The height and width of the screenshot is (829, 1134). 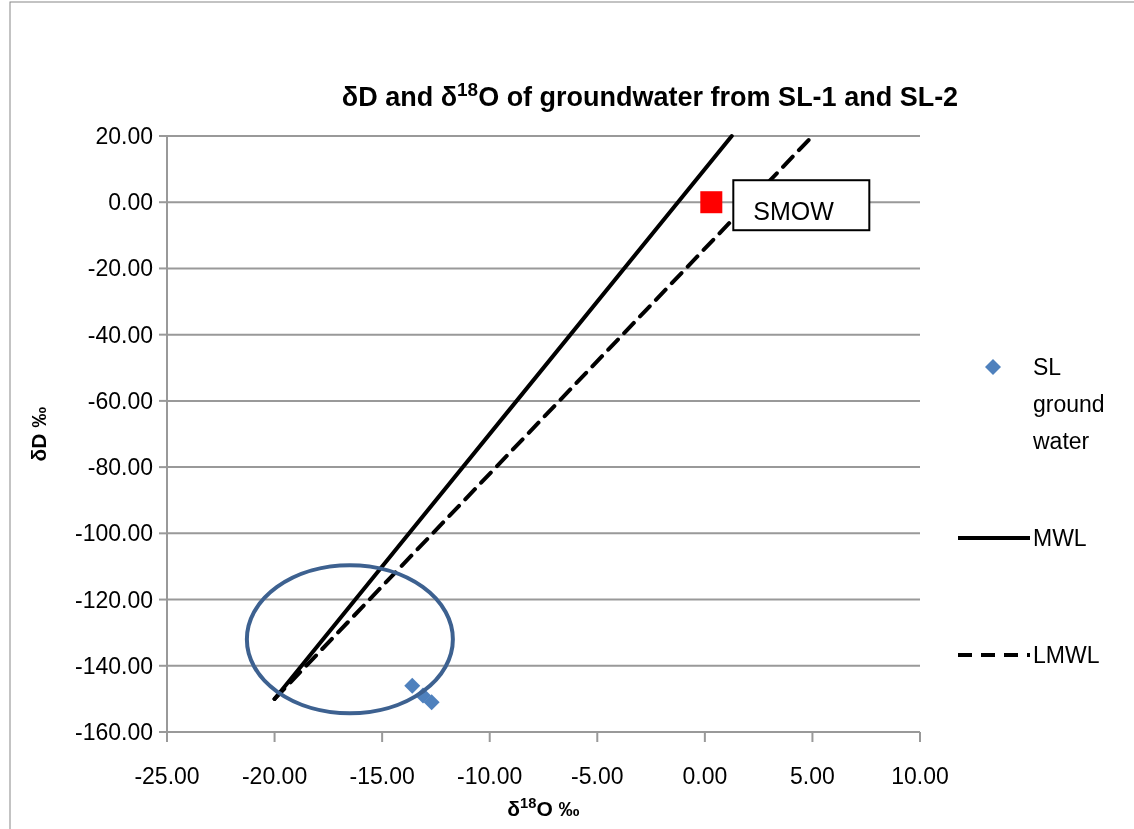 I want to click on x-tick-label: 10.00, so click(x=920, y=776).